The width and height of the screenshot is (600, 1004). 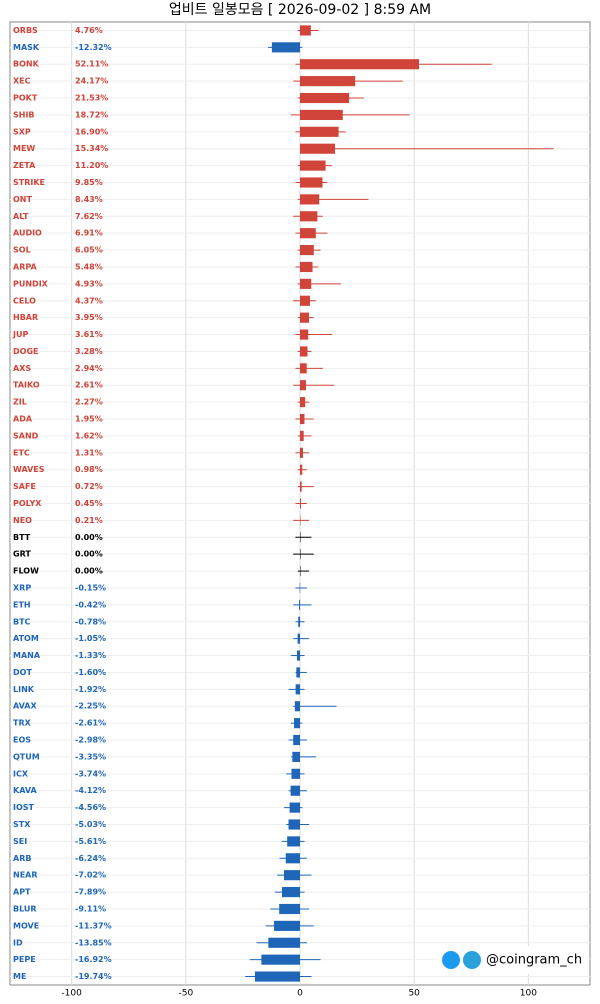 What do you see at coordinates (22, 131) in the screenshot?
I see `coin-label: SXP` at bounding box center [22, 131].